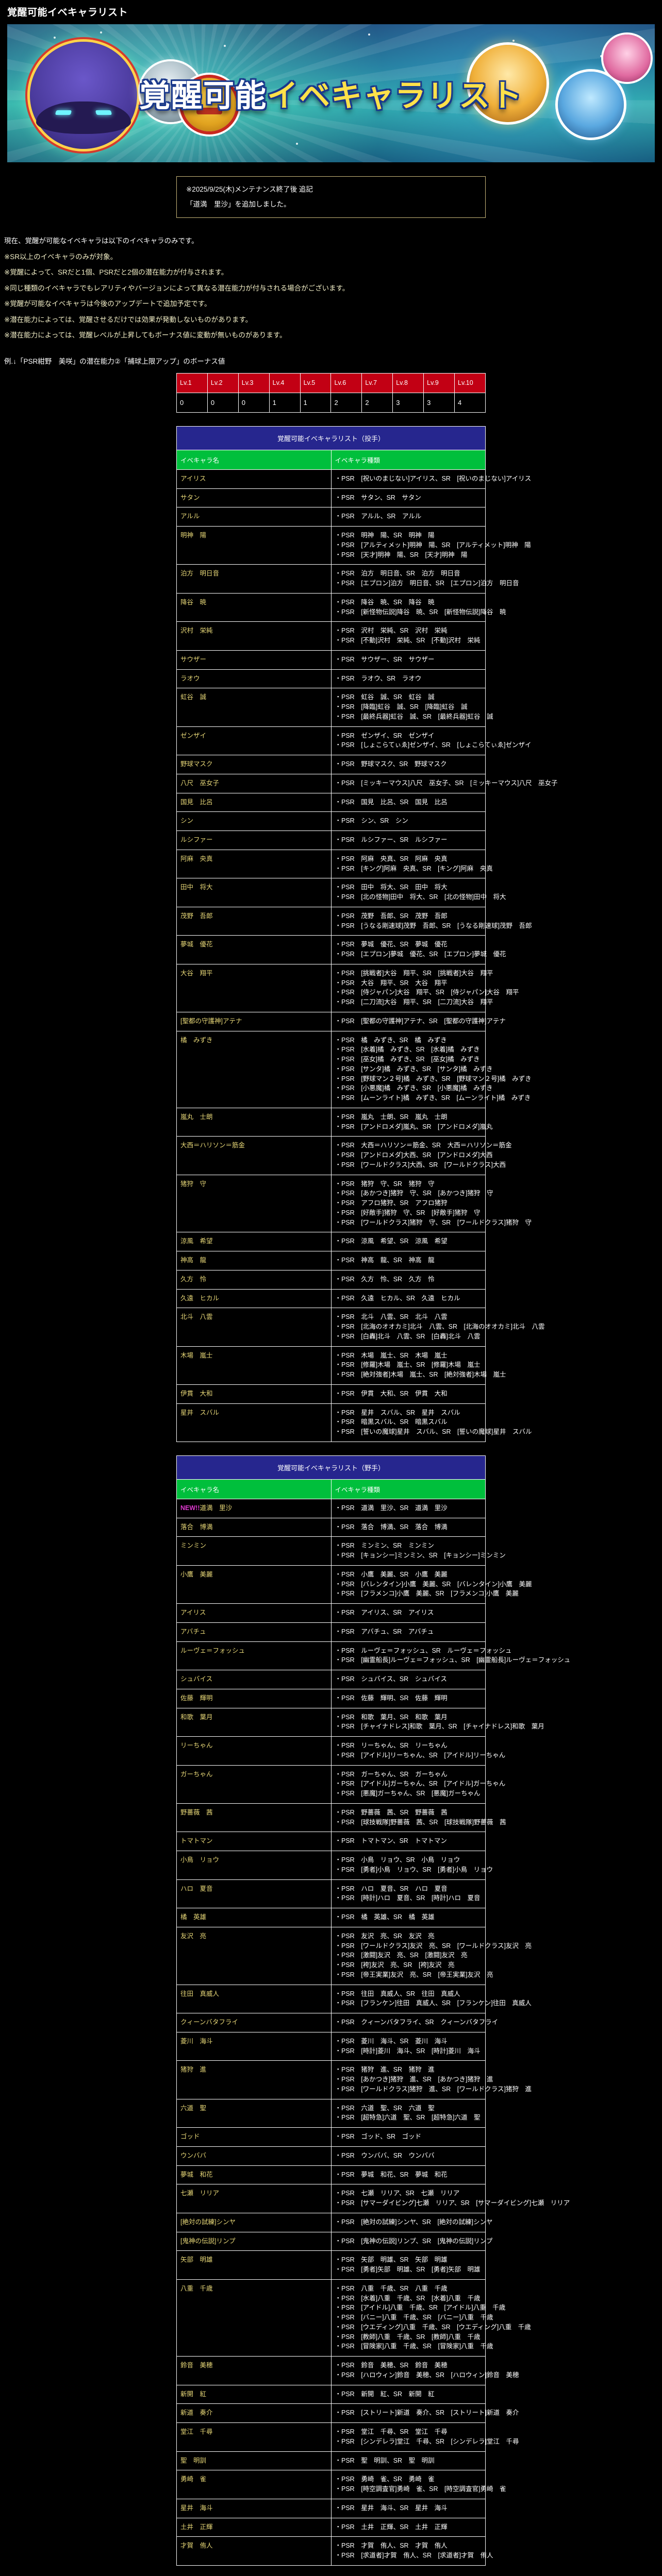 The height and width of the screenshot is (2576, 662). I want to click on character-name-cell: 北斗 八雲, so click(254, 1327).